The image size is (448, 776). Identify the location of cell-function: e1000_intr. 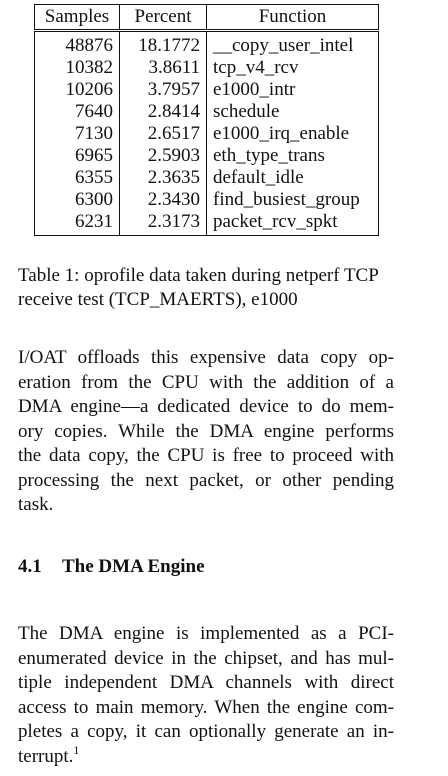
(292, 90).